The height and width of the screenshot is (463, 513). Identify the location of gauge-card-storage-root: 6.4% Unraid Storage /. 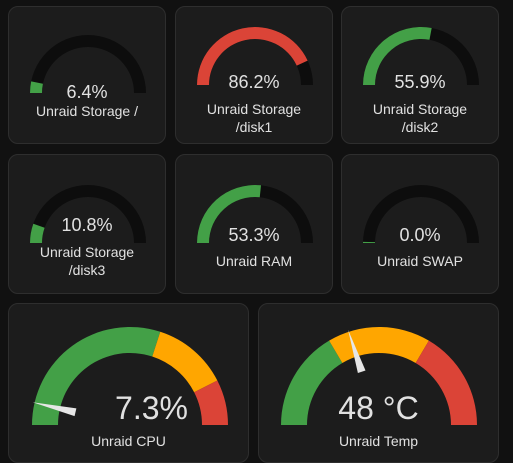
(87, 75).